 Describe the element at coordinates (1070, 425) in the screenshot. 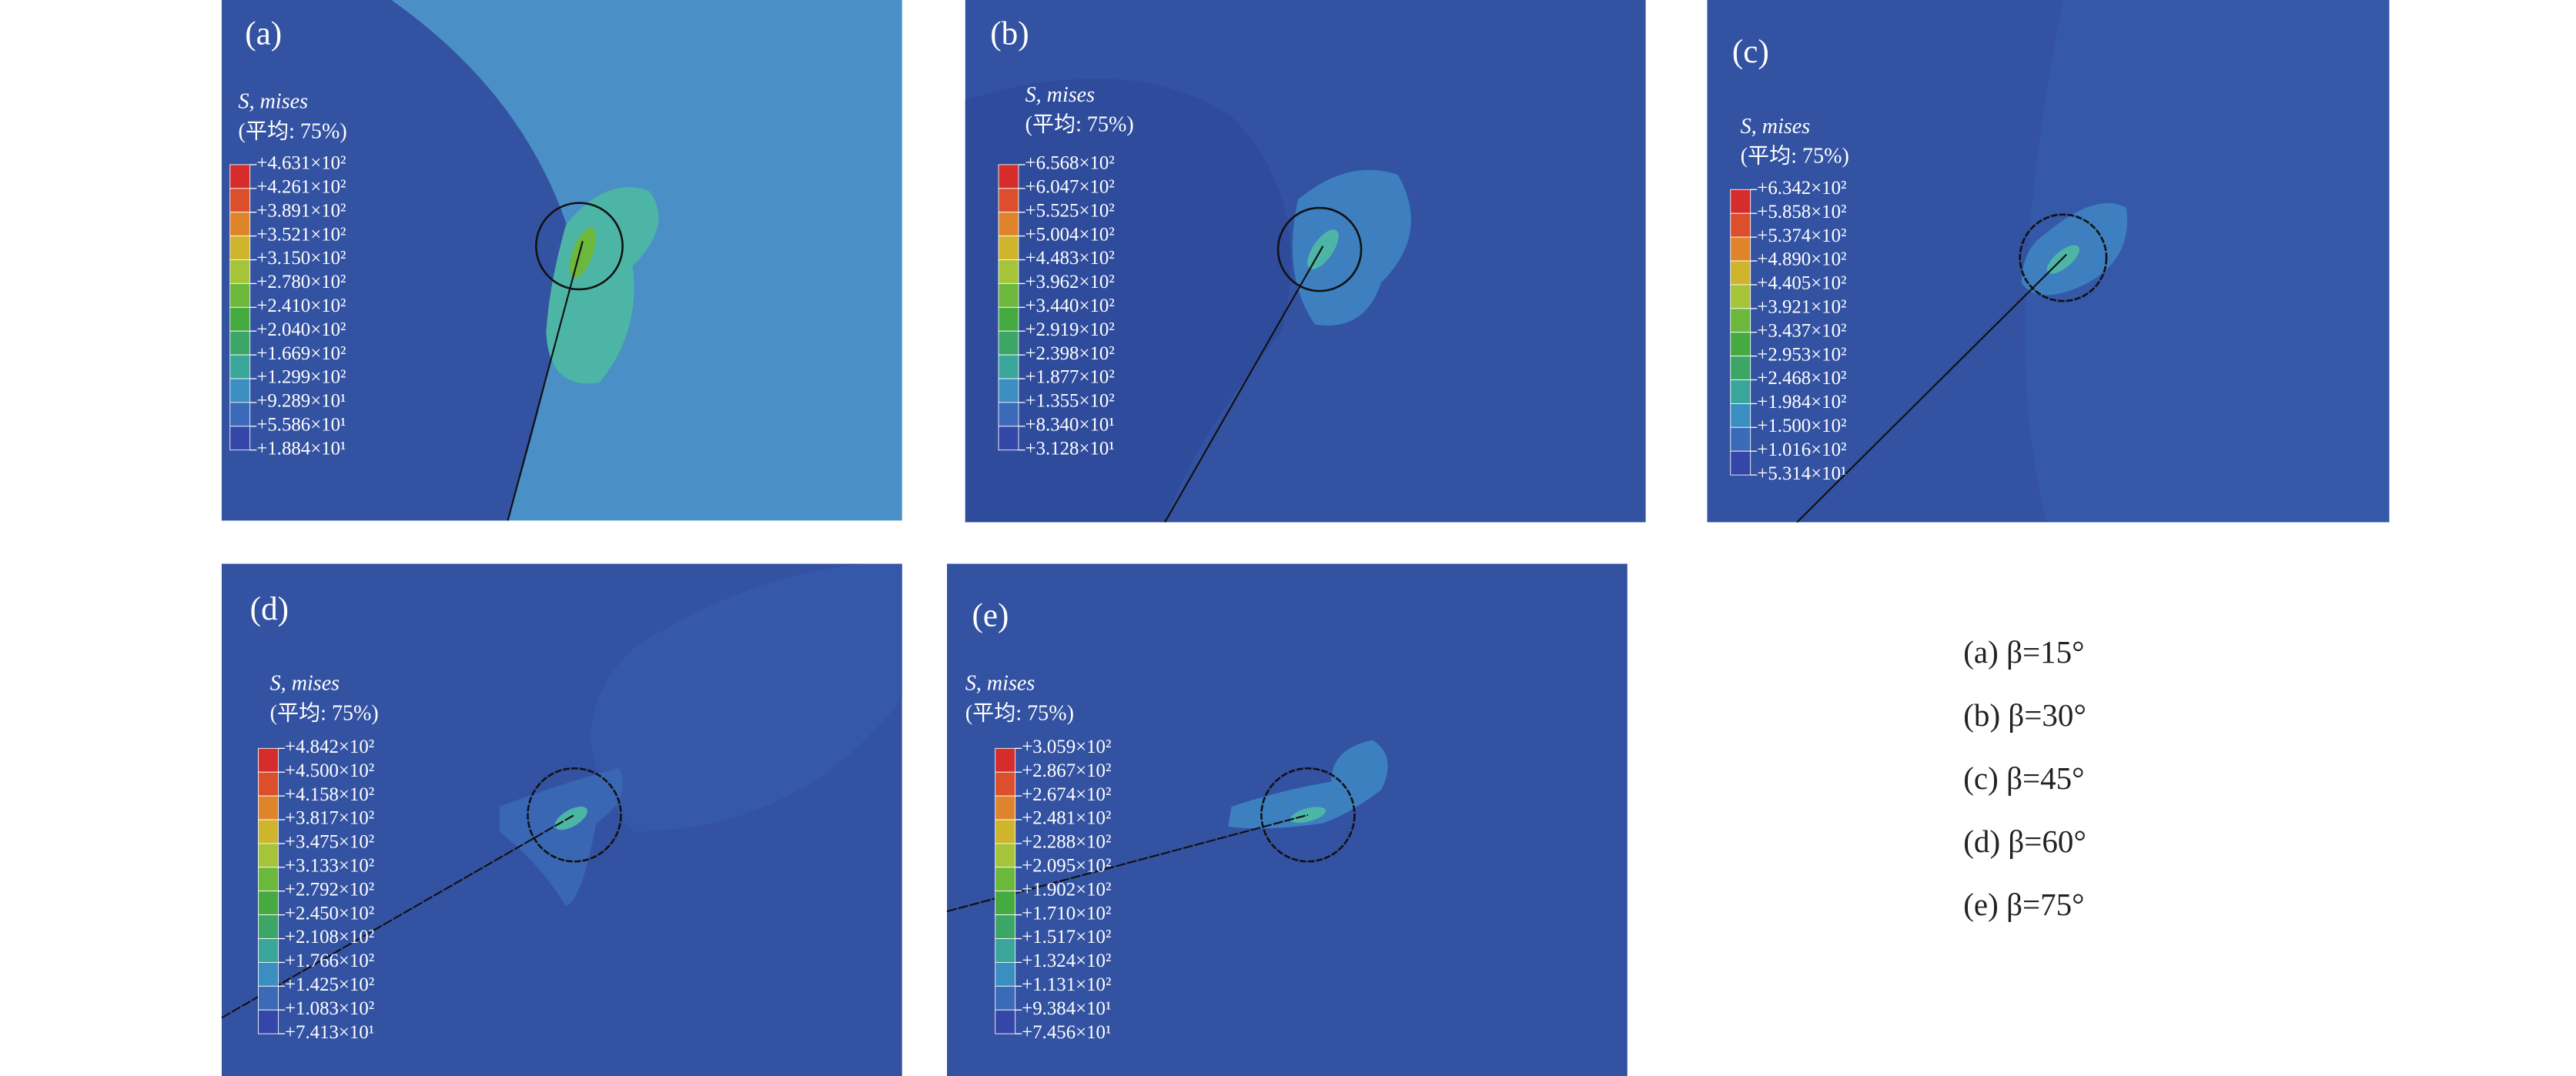

I see `legend-value: +8.340×10¹` at that location.